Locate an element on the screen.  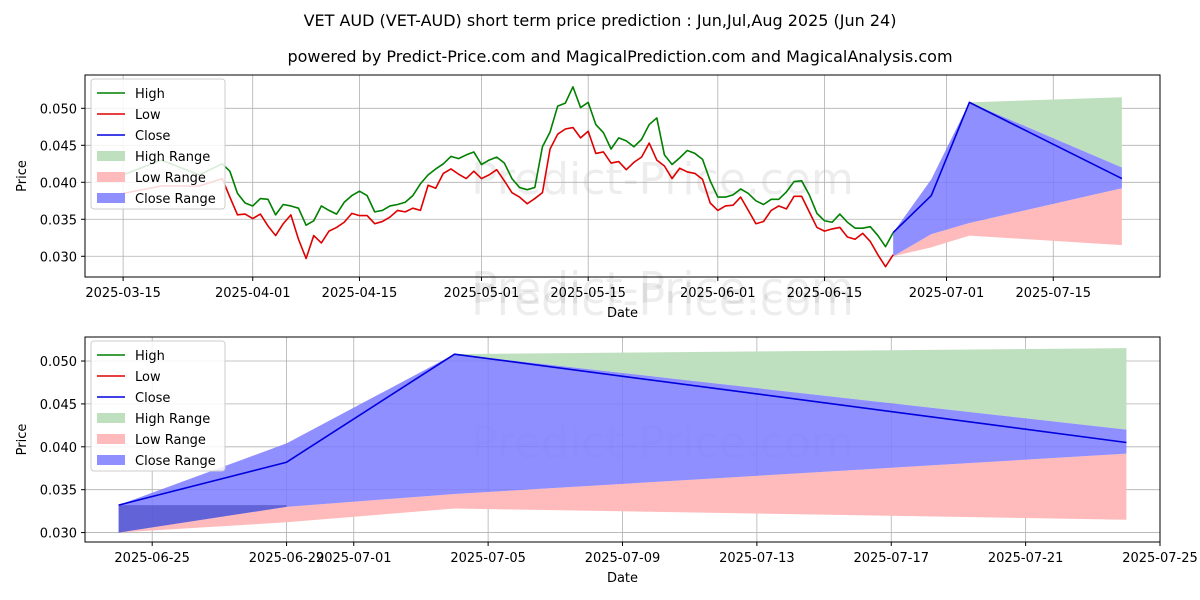
series-line-close is located at coordinates (1007, 167).